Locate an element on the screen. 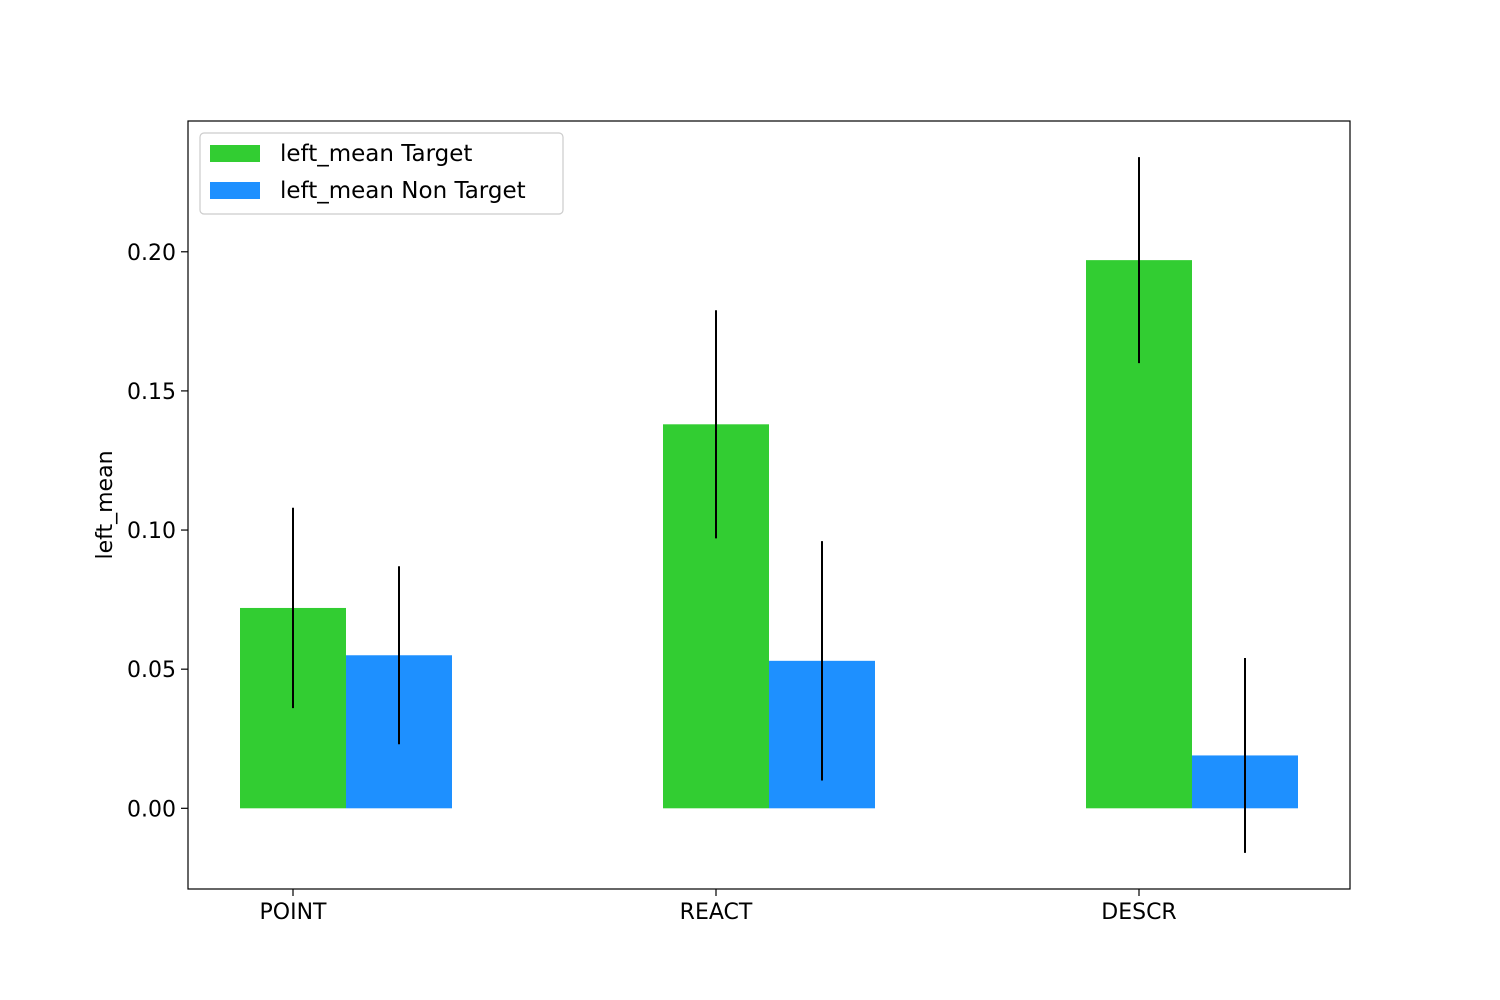 The height and width of the screenshot is (1000, 1500). legend-swatch-non-target is located at coordinates (235, 190).